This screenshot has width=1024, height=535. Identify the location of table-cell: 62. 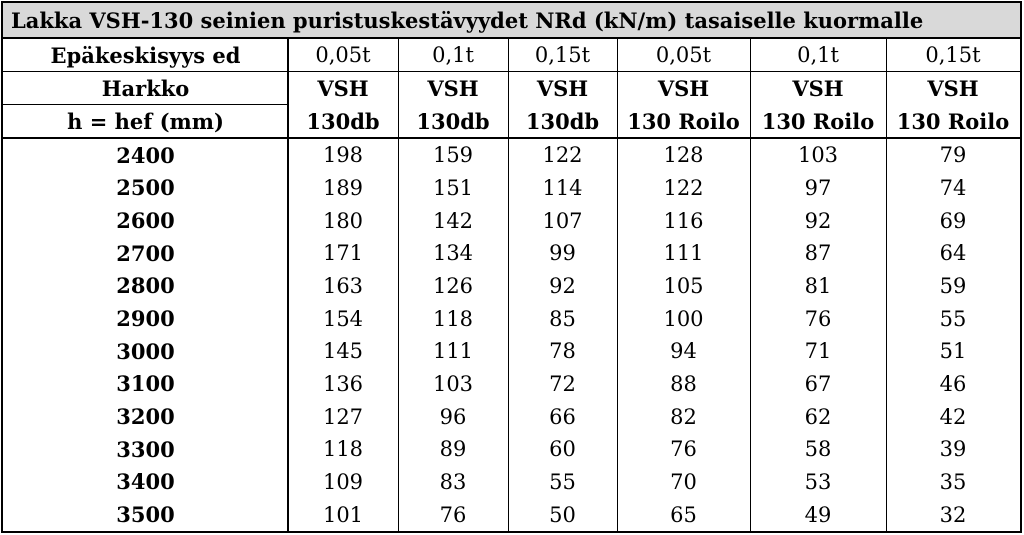
(818, 416).